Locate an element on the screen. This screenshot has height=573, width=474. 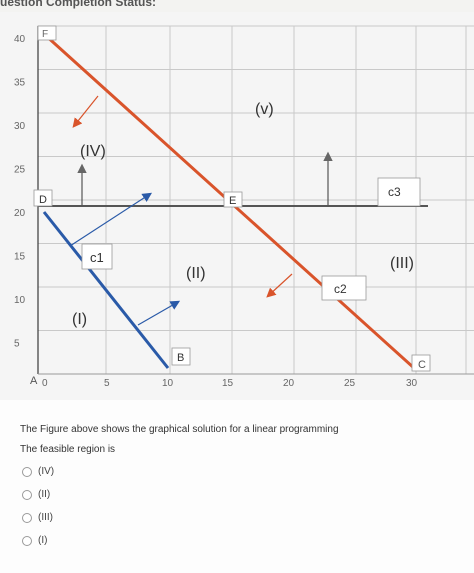
option-iv: (IV) is located at coordinates (38, 471).